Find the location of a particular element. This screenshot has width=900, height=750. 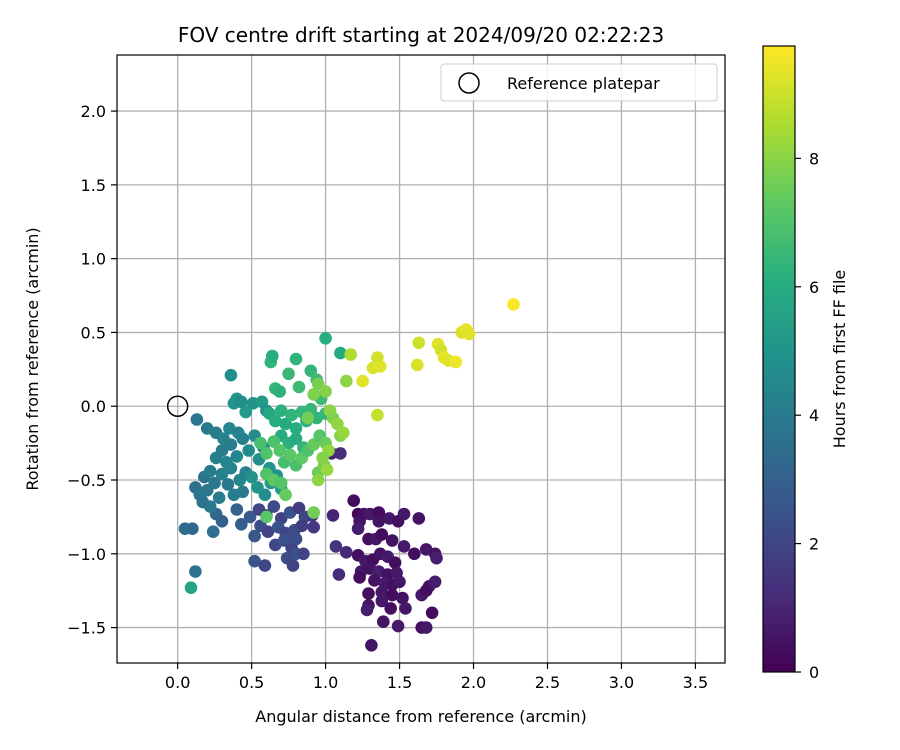

x-tick-label: 1.5 is located at coordinates (399, 682).